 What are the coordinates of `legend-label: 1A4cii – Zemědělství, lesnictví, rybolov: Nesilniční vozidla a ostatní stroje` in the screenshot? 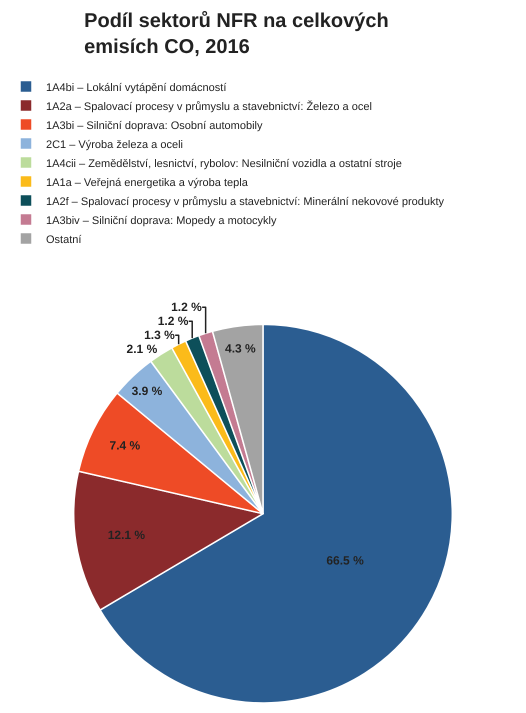 It's located at (224, 164).